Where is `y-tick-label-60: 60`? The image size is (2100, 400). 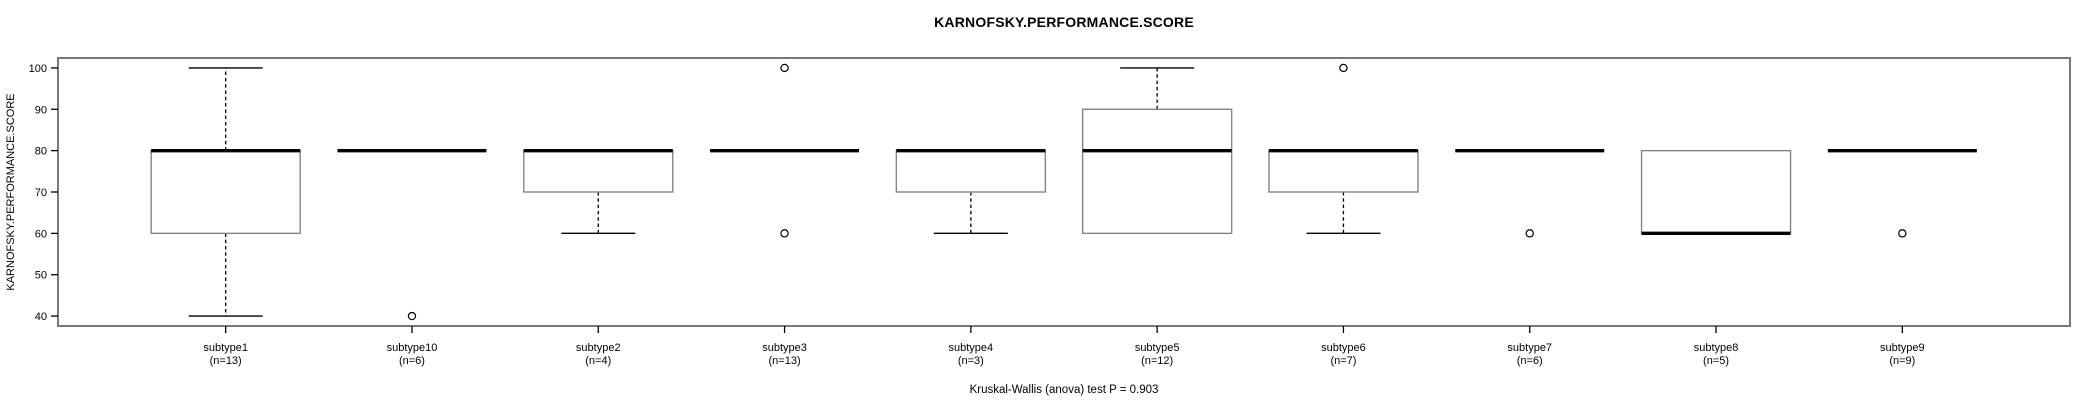 y-tick-label-60: 60 is located at coordinates (41, 234).